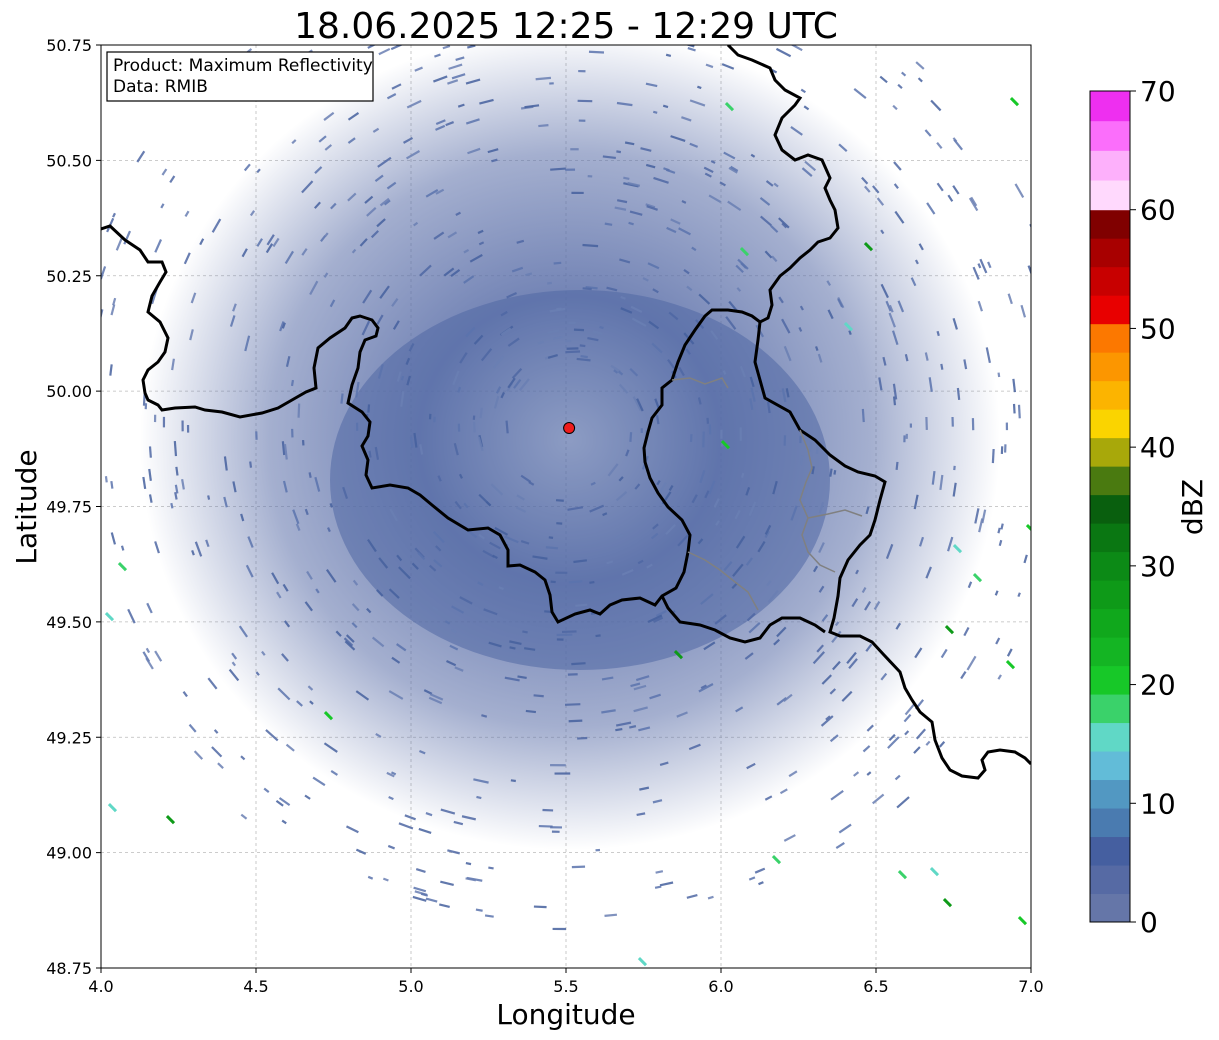 Image resolution: width=1219 pixels, height=1040 pixels. I want to click on x-tick-label: 4.5, so click(255, 986).